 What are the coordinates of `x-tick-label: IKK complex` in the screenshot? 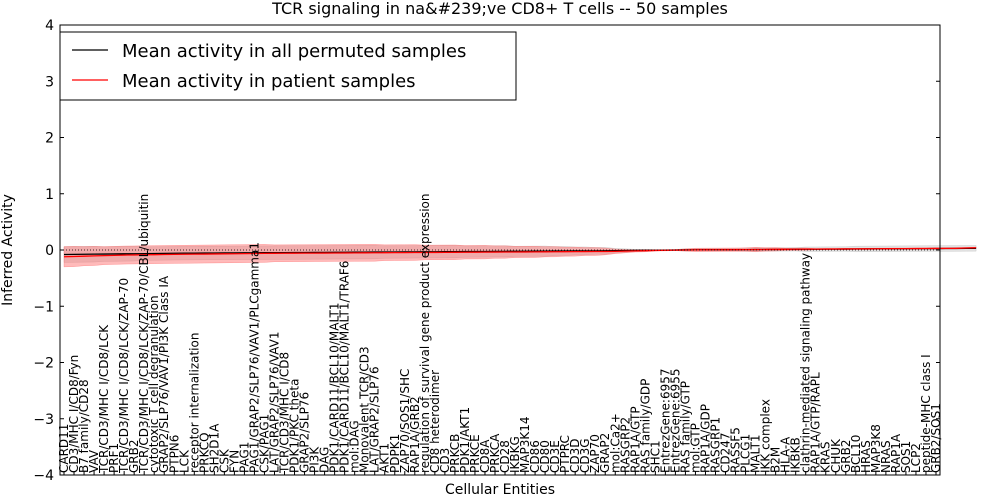 It's located at (766, 436).